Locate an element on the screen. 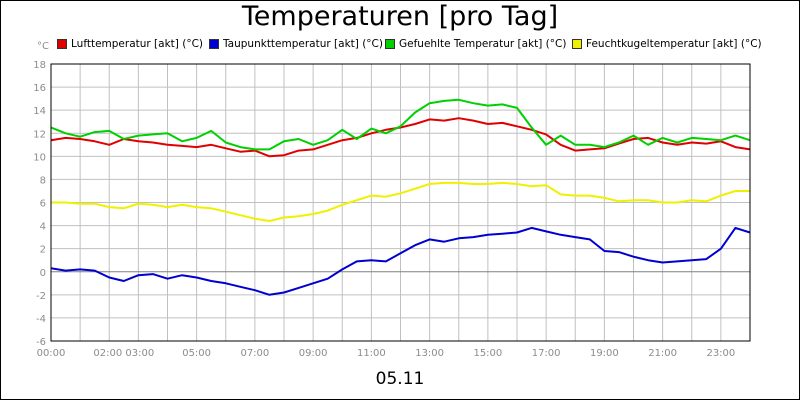 The image size is (800, 400). legend-label: Gefuehlte Temperatur [akt] (°C) is located at coordinates (483, 44).